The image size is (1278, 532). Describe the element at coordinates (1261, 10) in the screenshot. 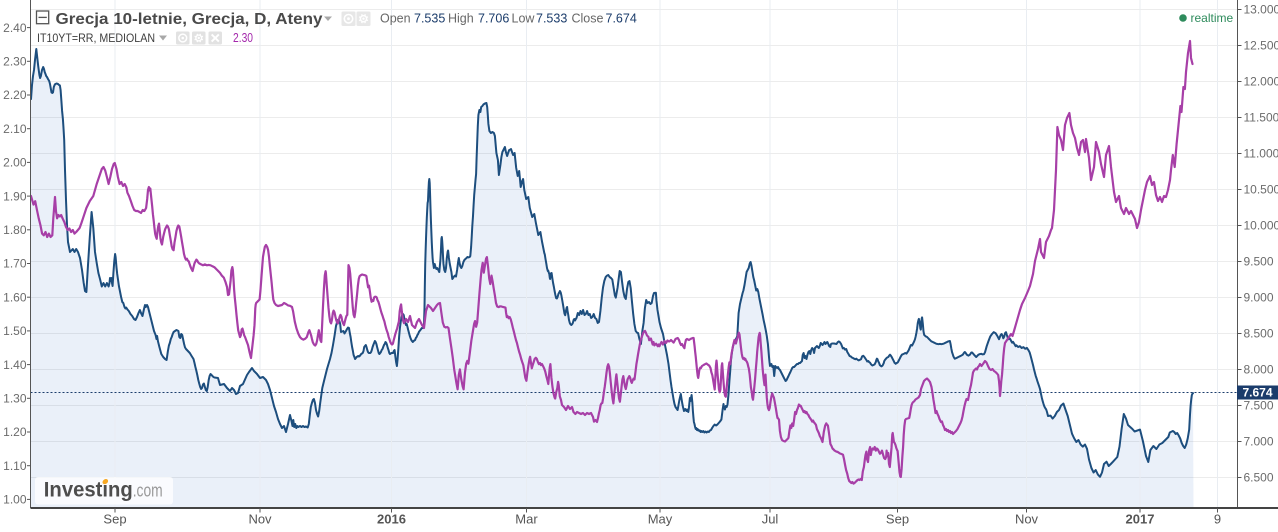

I see `svg-text: 13.000` at that location.